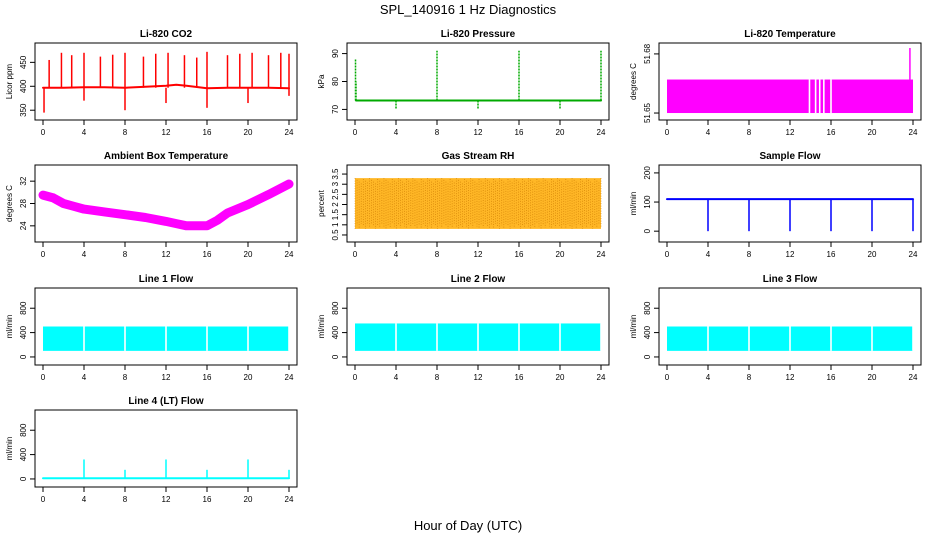 Image resolution: width=936 pixels, height=540 pixels. I want to click on y-tick-label: 70, so click(335, 108).